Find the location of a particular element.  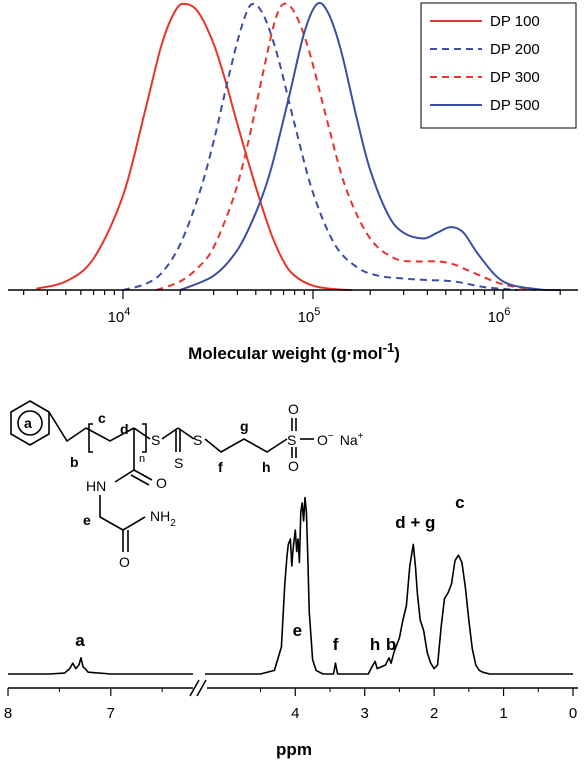

atom-S1: S is located at coordinates (155, 440).